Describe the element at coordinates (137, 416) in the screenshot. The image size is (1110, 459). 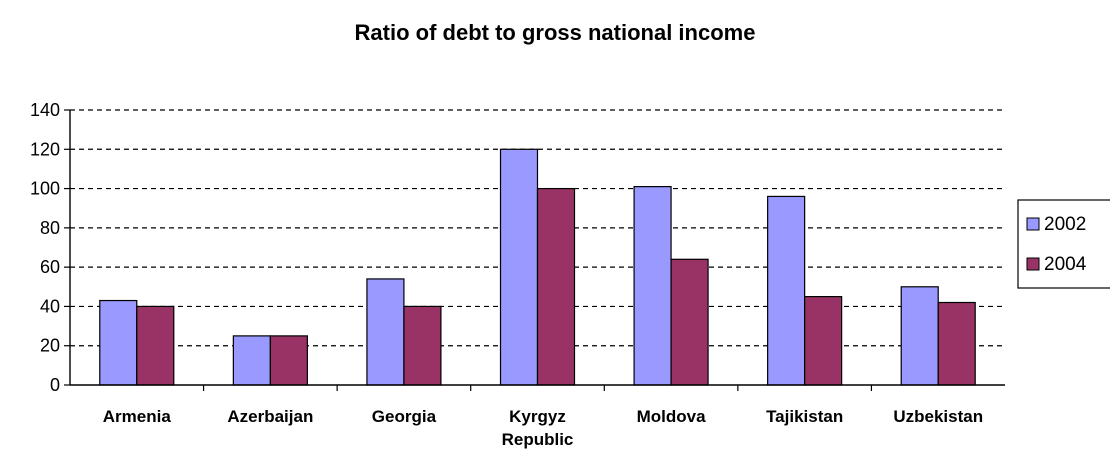
I see `x-tick-label: Armenia` at that location.